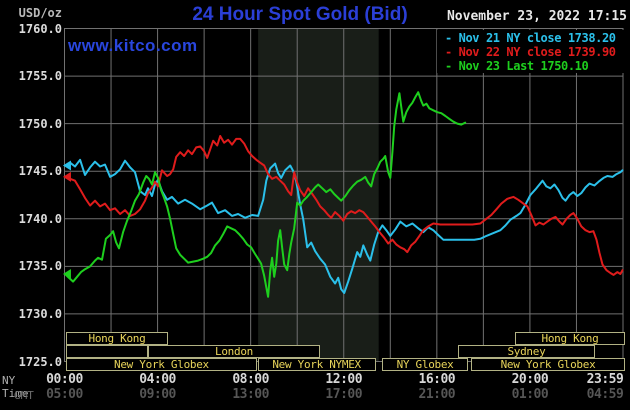  I want to click on gmt-axis-name: GMT, so click(24, 395).